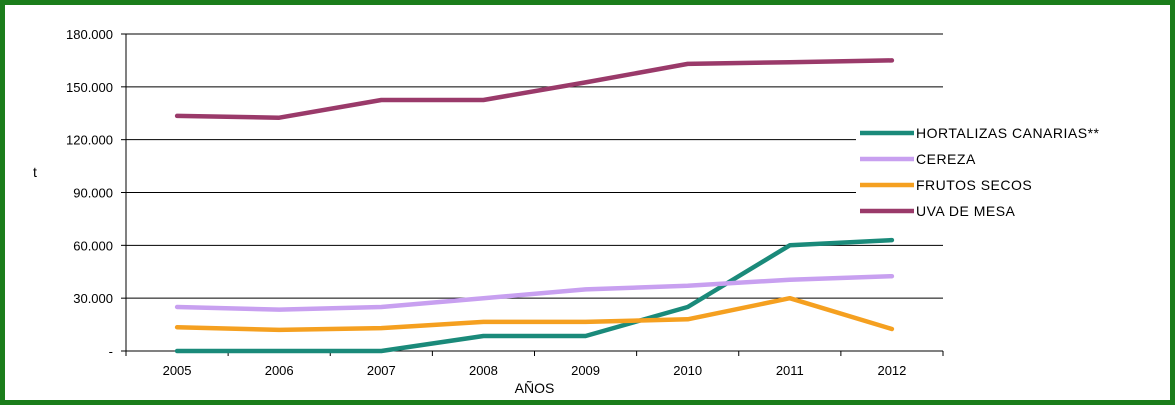 The image size is (1175, 405). What do you see at coordinates (93, 298) in the screenshot?
I see `y-tick-label: 30.000` at bounding box center [93, 298].